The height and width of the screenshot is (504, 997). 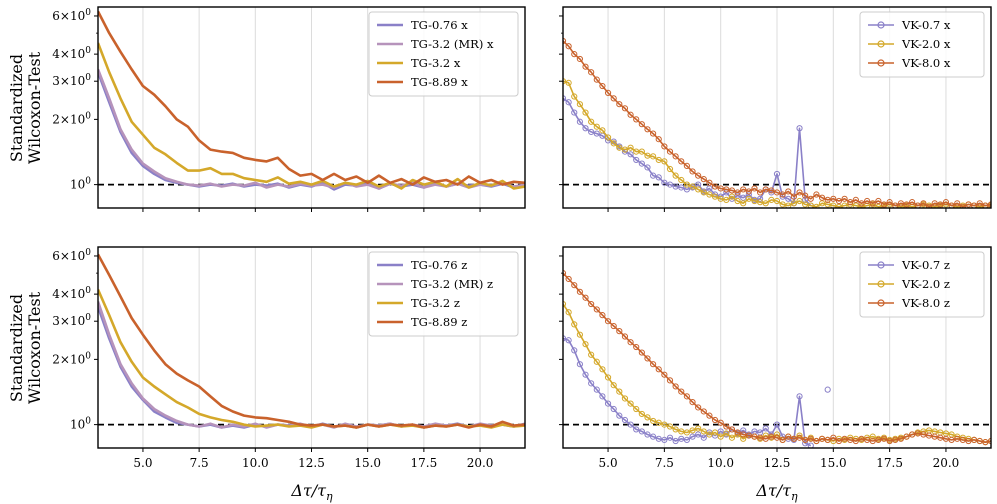 What do you see at coordinates (311, 492) in the screenshot?
I see `xlabel-left: Δτ/τη` at bounding box center [311, 492].